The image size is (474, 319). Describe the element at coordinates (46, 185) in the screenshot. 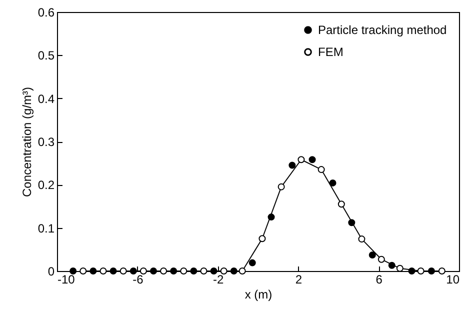

I see `y-tick-label: 0.2` at that location.